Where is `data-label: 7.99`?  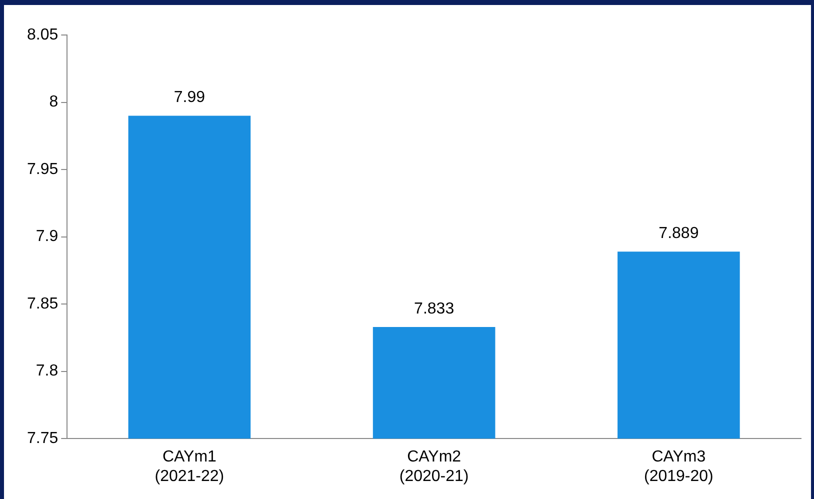 data-label: 7.99 is located at coordinates (190, 97).